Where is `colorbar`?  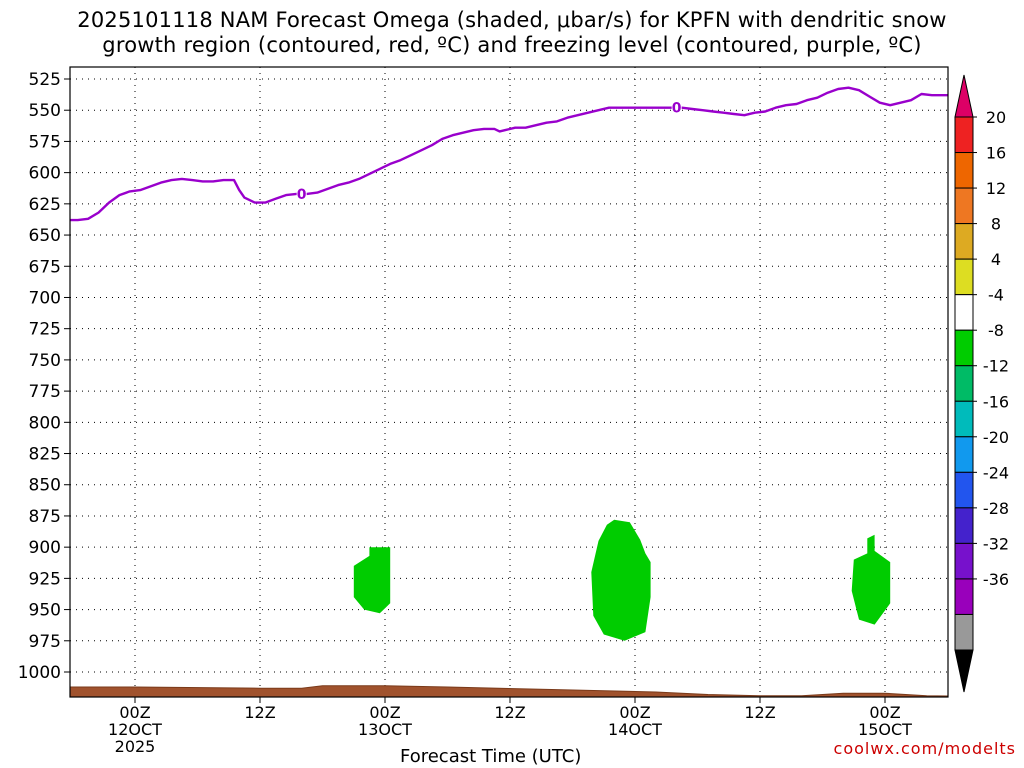 colorbar is located at coordinates (965, 383).